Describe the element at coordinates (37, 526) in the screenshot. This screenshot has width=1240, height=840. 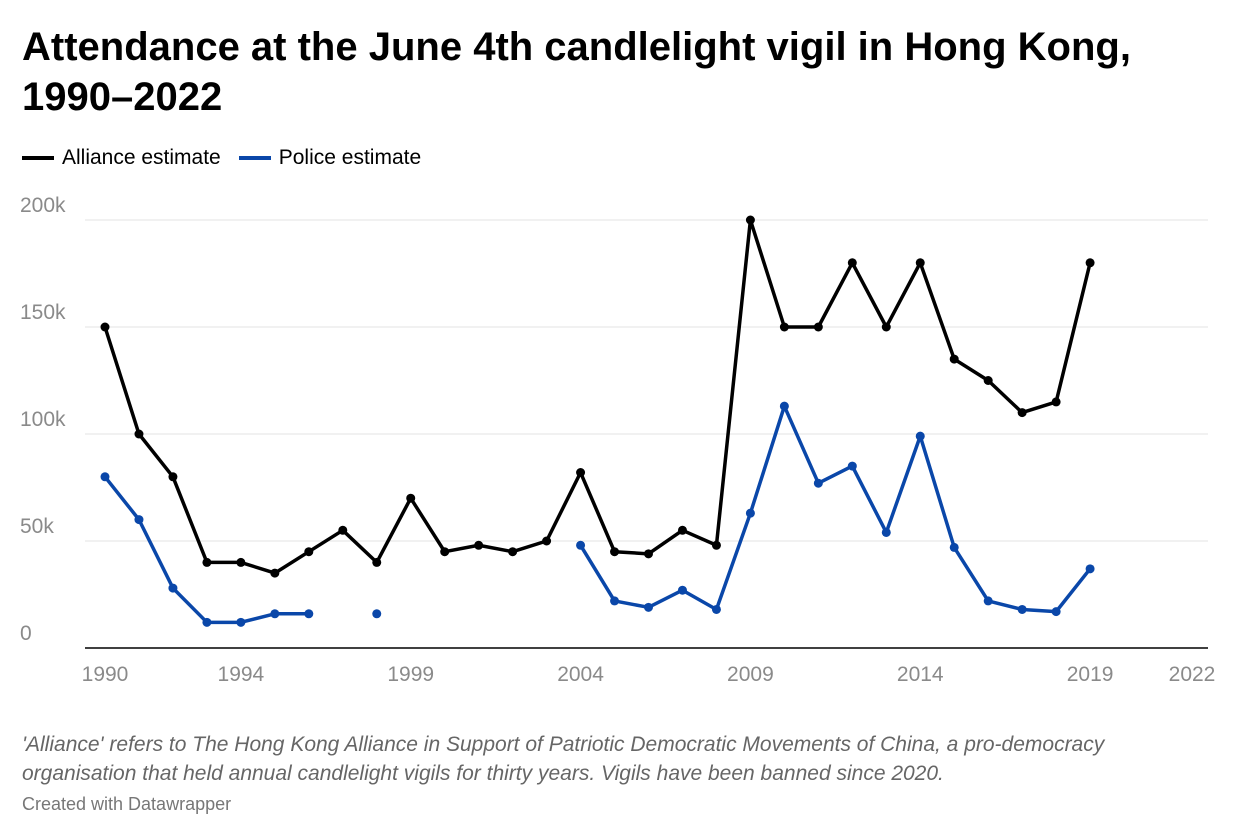
I see `y-tick-label: 50k` at that location.